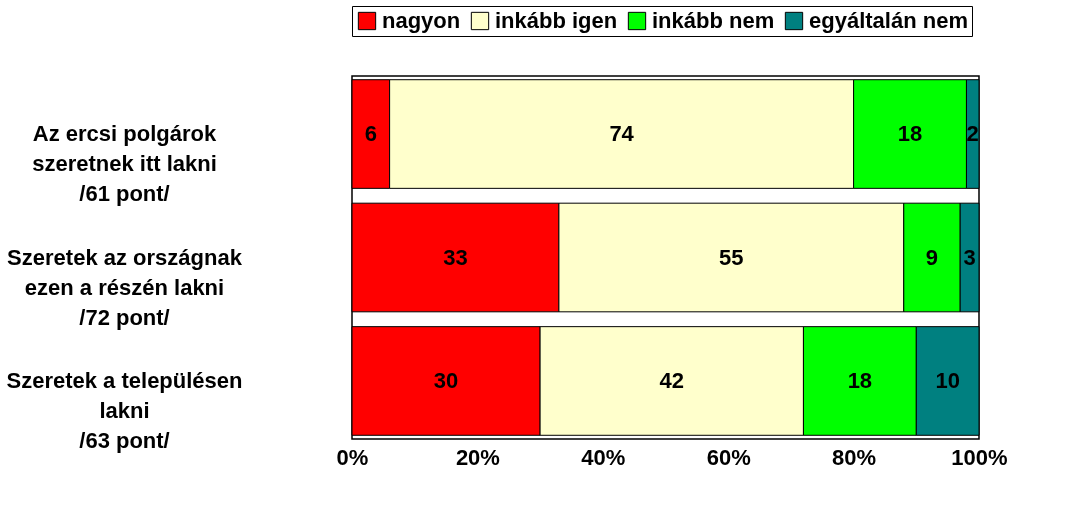 Image resolution: width=1071 pixels, height=522 pixels. I want to click on legend-label: inkább nem, so click(713, 20).